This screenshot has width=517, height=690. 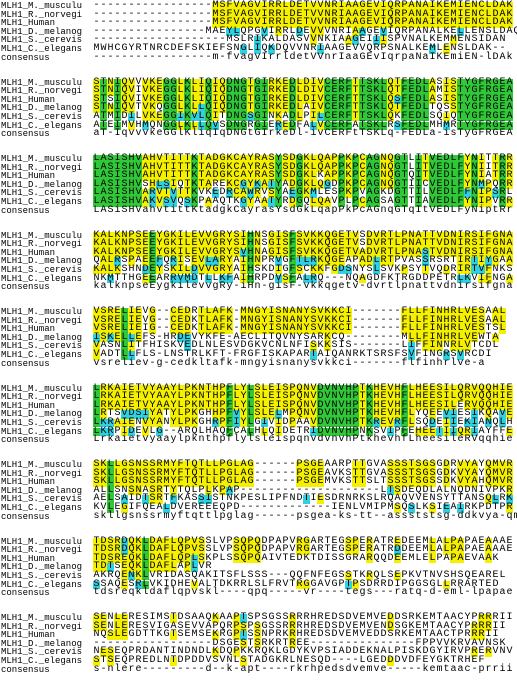 What do you see at coordinates (397, 440) in the screenshot?
I see `residue: h` at bounding box center [397, 440].